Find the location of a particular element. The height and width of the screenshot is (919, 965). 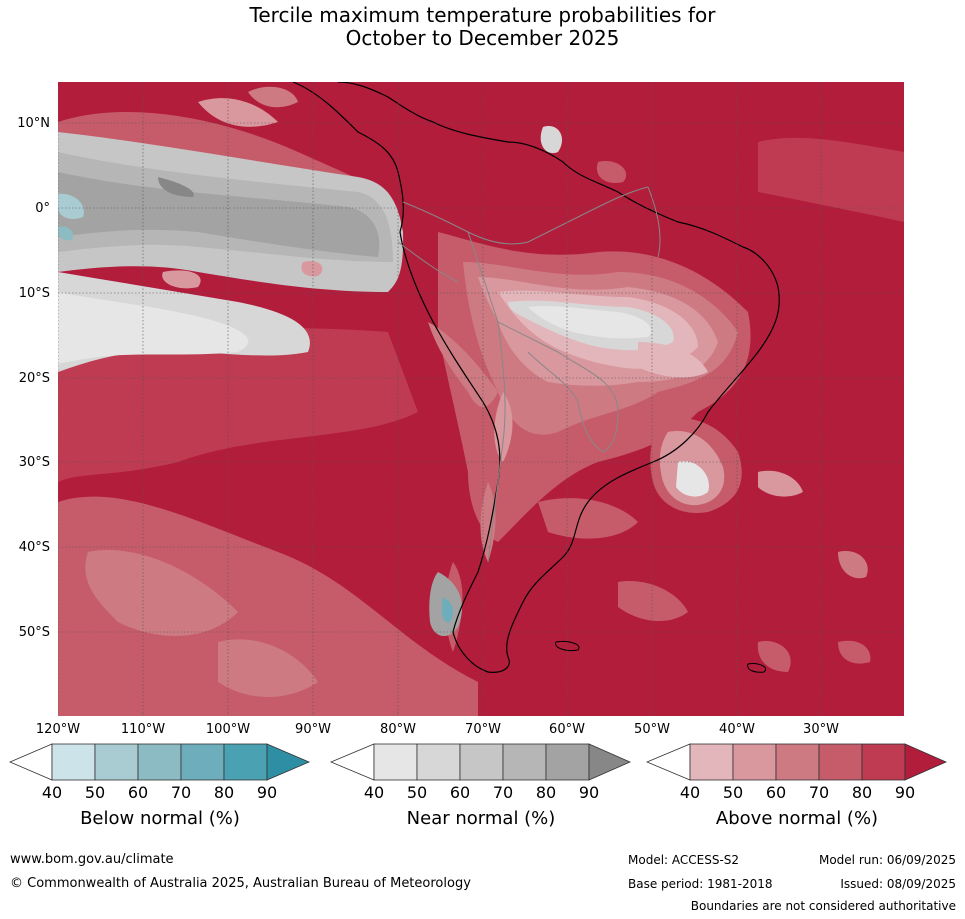

cb2-tick-50: 50 is located at coordinates (417, 792).